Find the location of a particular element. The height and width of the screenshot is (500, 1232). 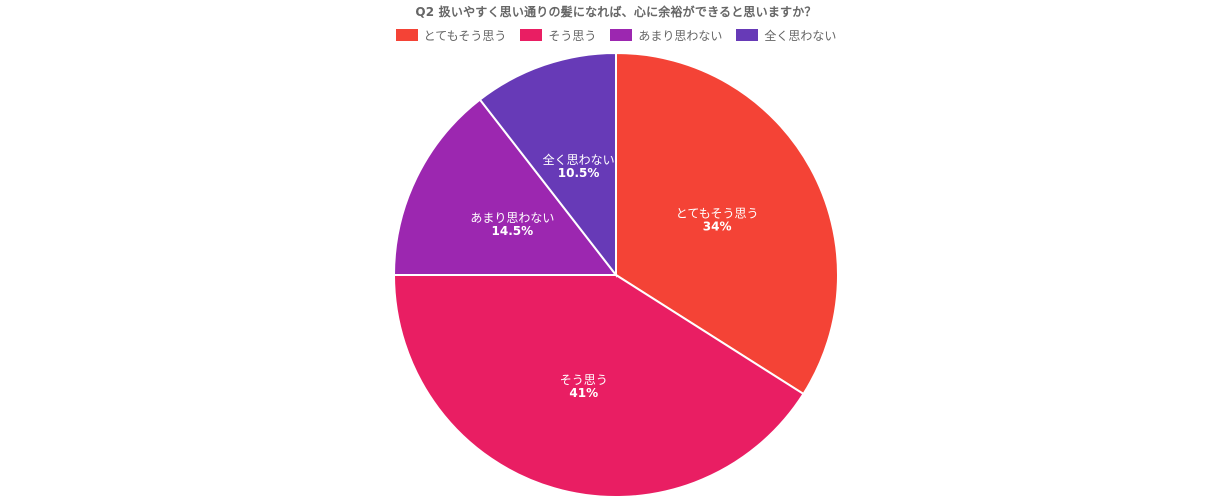

slice-category-label: とてもそう思う is located at coordinates (717, 213).